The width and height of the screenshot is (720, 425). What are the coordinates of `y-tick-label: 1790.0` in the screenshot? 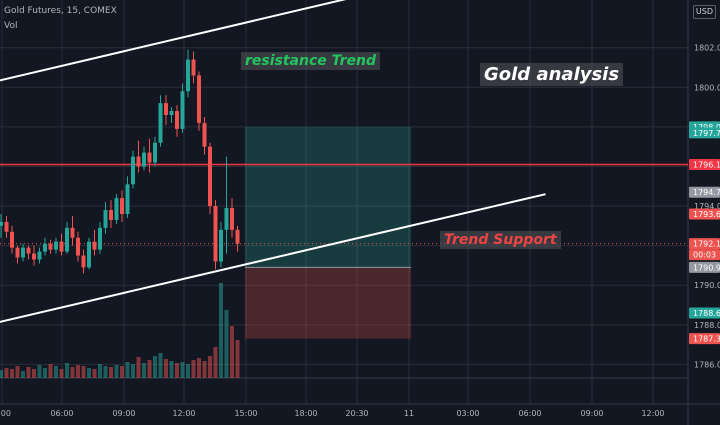 It's located at (707, 285).